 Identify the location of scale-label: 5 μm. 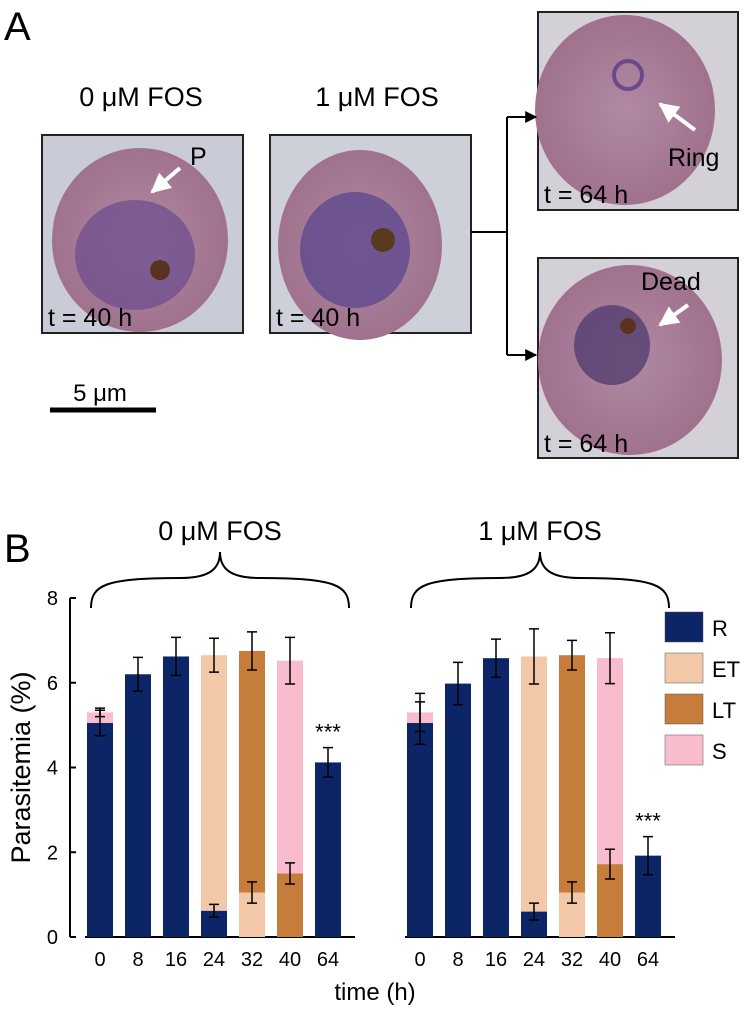
(100, 393).